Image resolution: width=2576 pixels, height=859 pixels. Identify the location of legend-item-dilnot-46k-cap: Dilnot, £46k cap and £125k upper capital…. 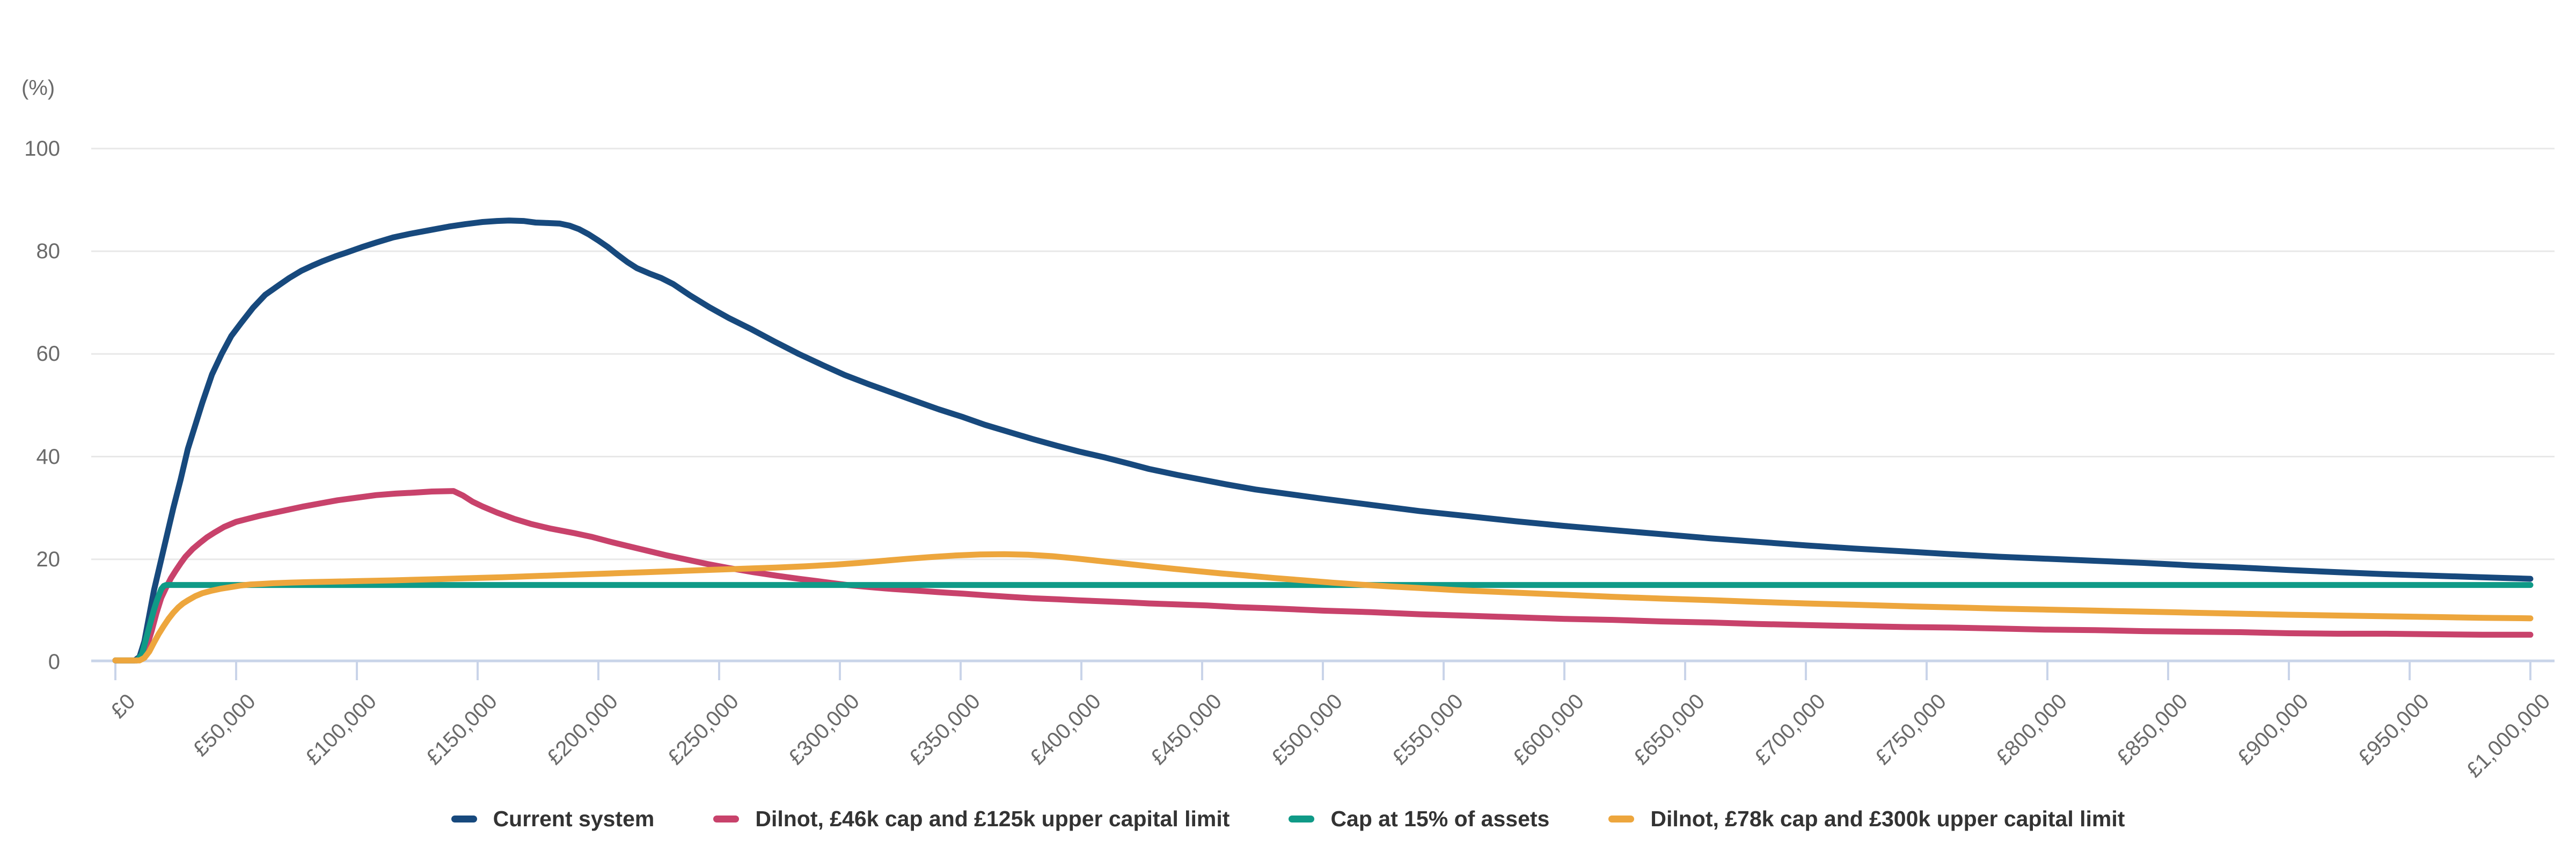
(971, 818).